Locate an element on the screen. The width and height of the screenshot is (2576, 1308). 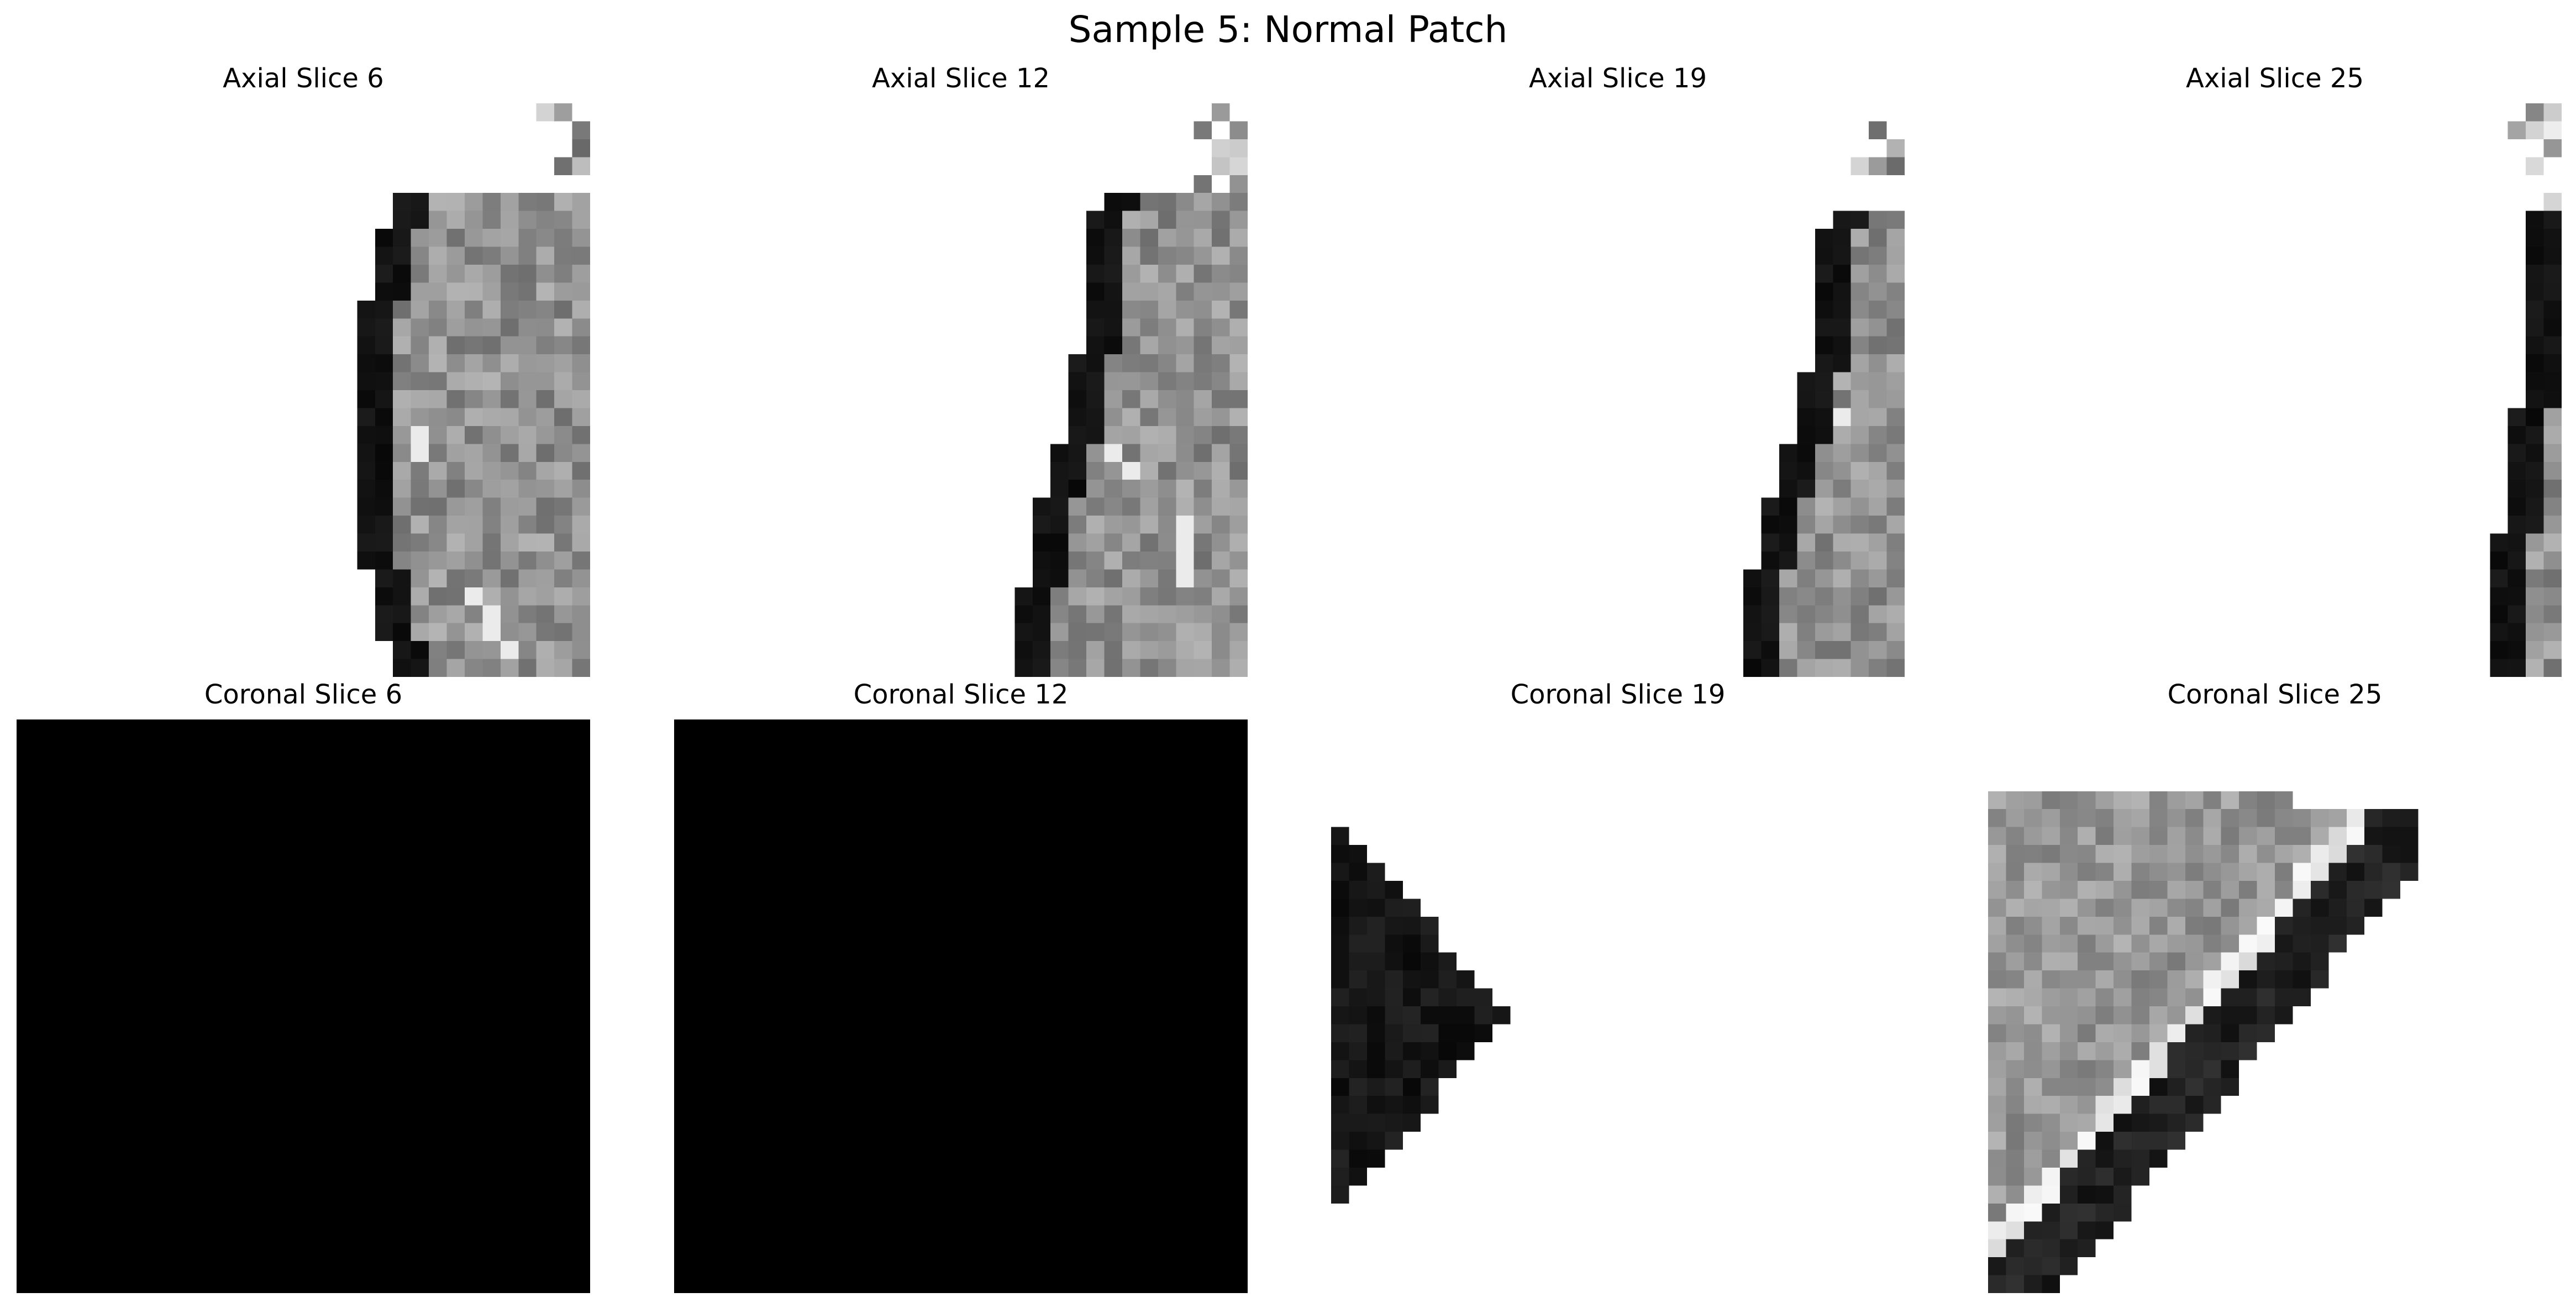
coronal-slice-25-image is located at coordinates (2275, 1006).